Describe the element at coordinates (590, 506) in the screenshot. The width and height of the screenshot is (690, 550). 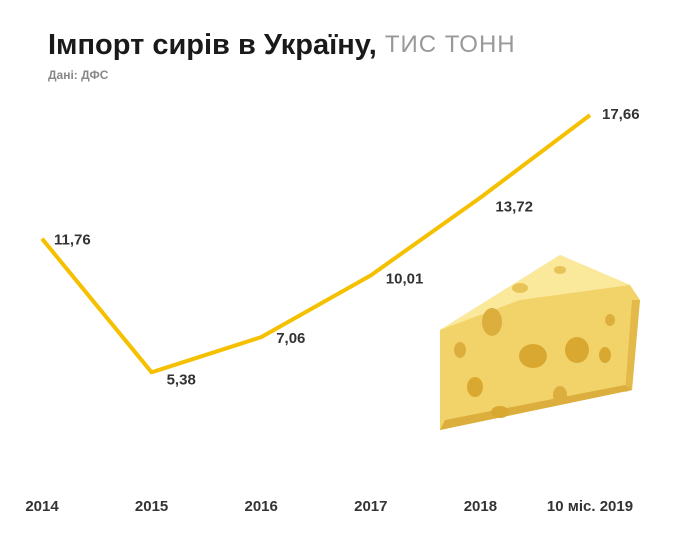
I see `x-tick-label: 10 міс. 2019` at that location.